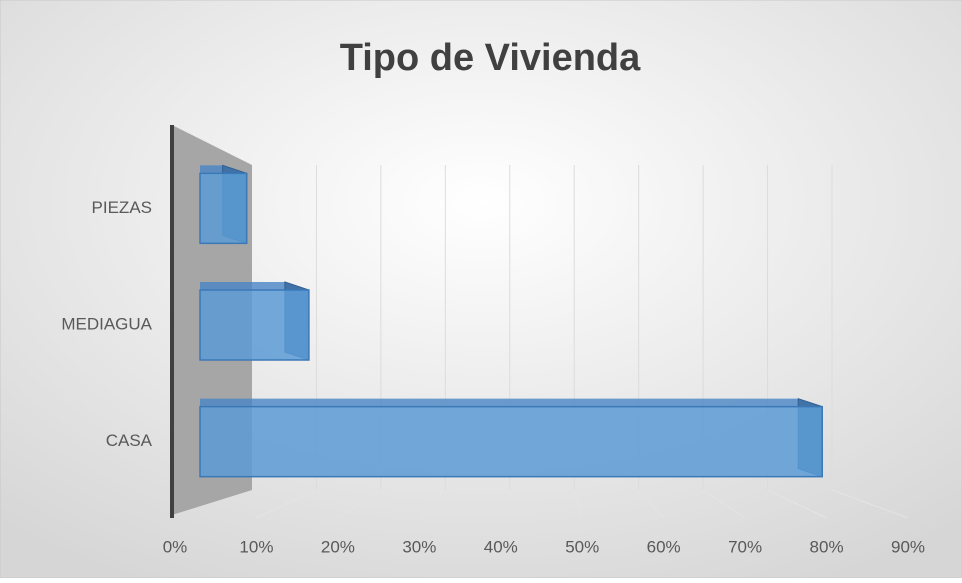  Describe the element at coordinates (338, 546) in the screenshot. I see `x-tick-label: 20%` at that location.